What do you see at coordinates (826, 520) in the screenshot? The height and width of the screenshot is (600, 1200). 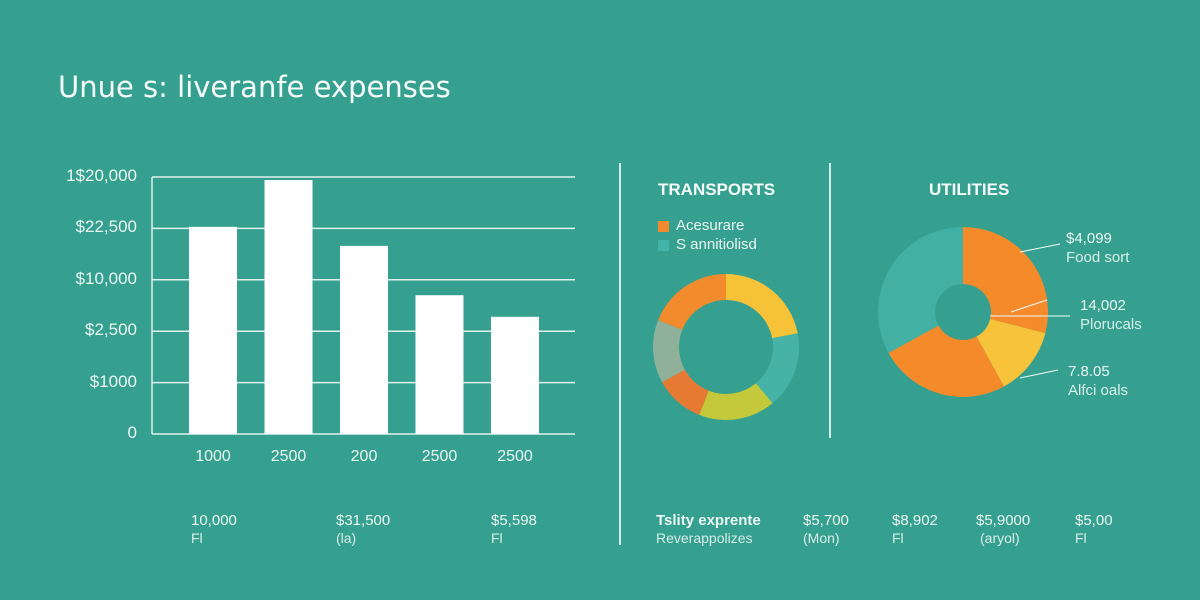 I see `footer-value: $5,700` at bounding box center [826, 520].